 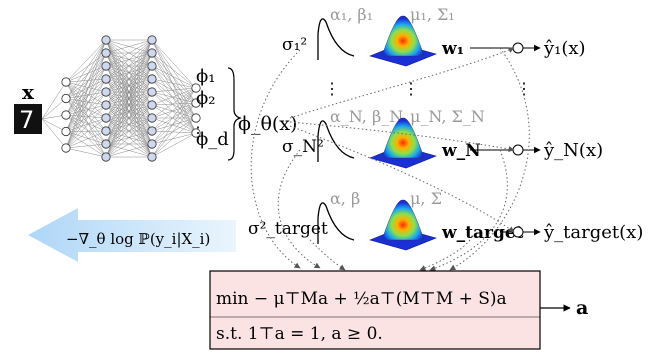 What do you see at coordinates (138, 239) in the screenshot?
I see `gradient-label: −∇_θ log ℙ(y_i|X_i)` at bounding box center [138, 239].